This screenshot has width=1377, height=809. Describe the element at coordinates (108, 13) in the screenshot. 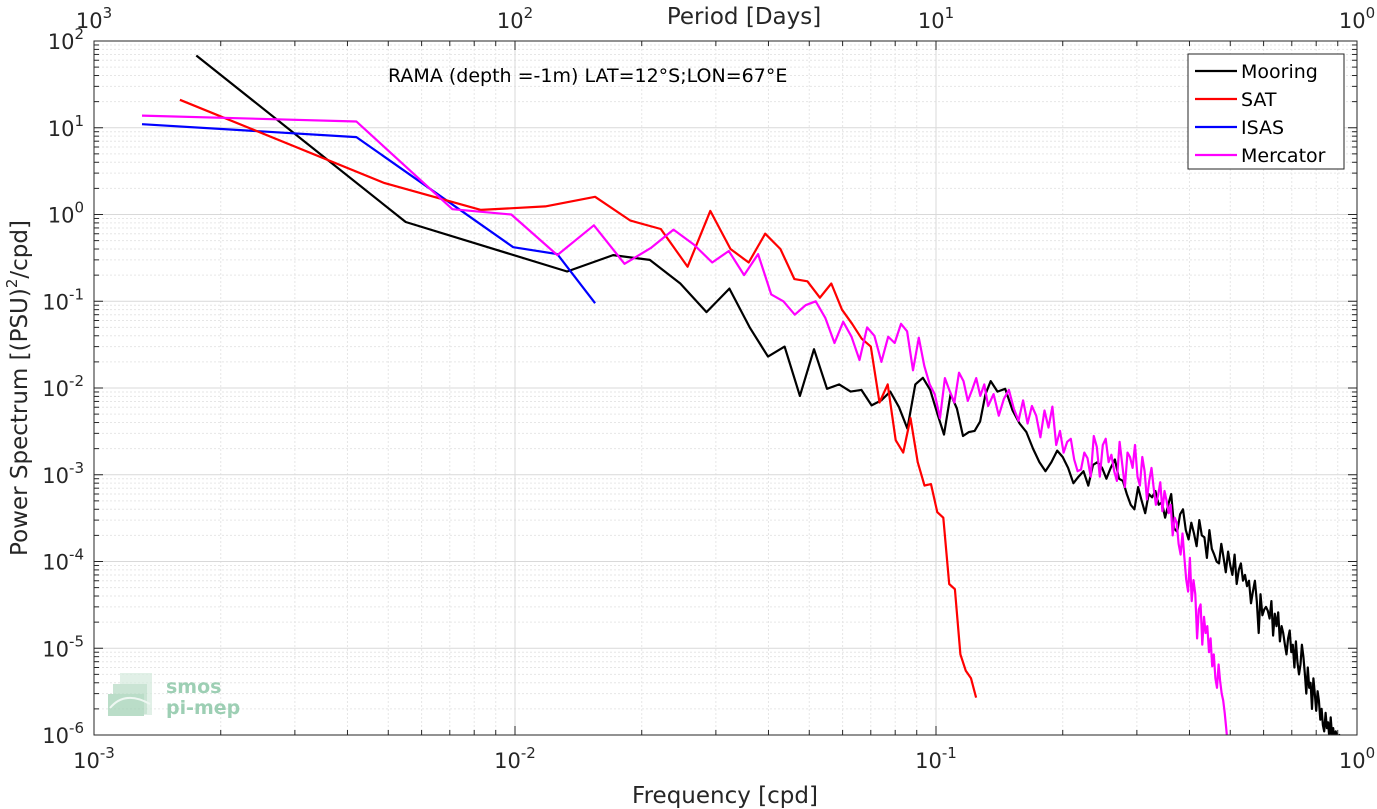

I see `top-tick-exp: 3` at that location.